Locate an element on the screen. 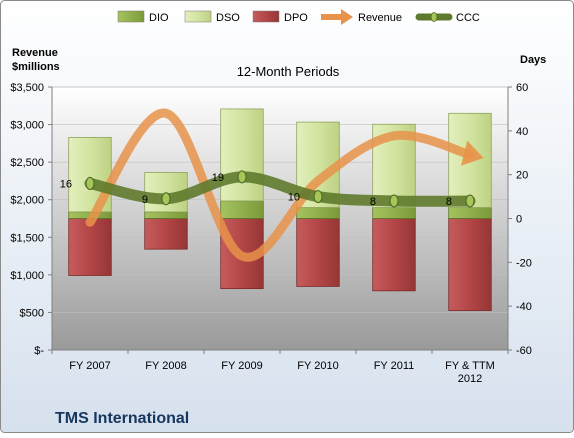 The width and height of the screenshot is (574, 438). legend-item-dpo: DPO is located at coordinates (280, 17).